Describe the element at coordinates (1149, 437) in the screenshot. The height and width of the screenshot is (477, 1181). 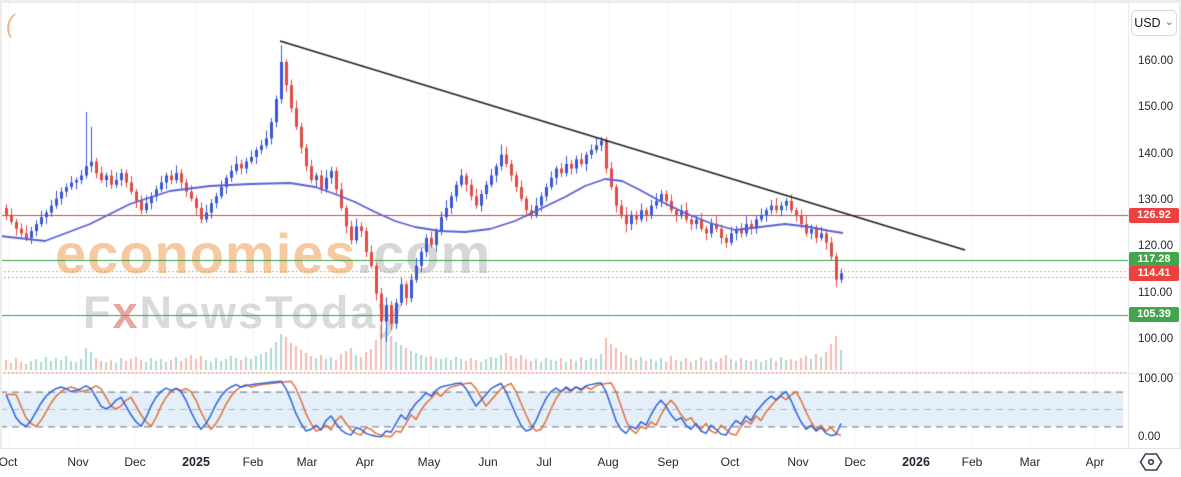
I see `indicator-tick-label: 0.00` at that location.